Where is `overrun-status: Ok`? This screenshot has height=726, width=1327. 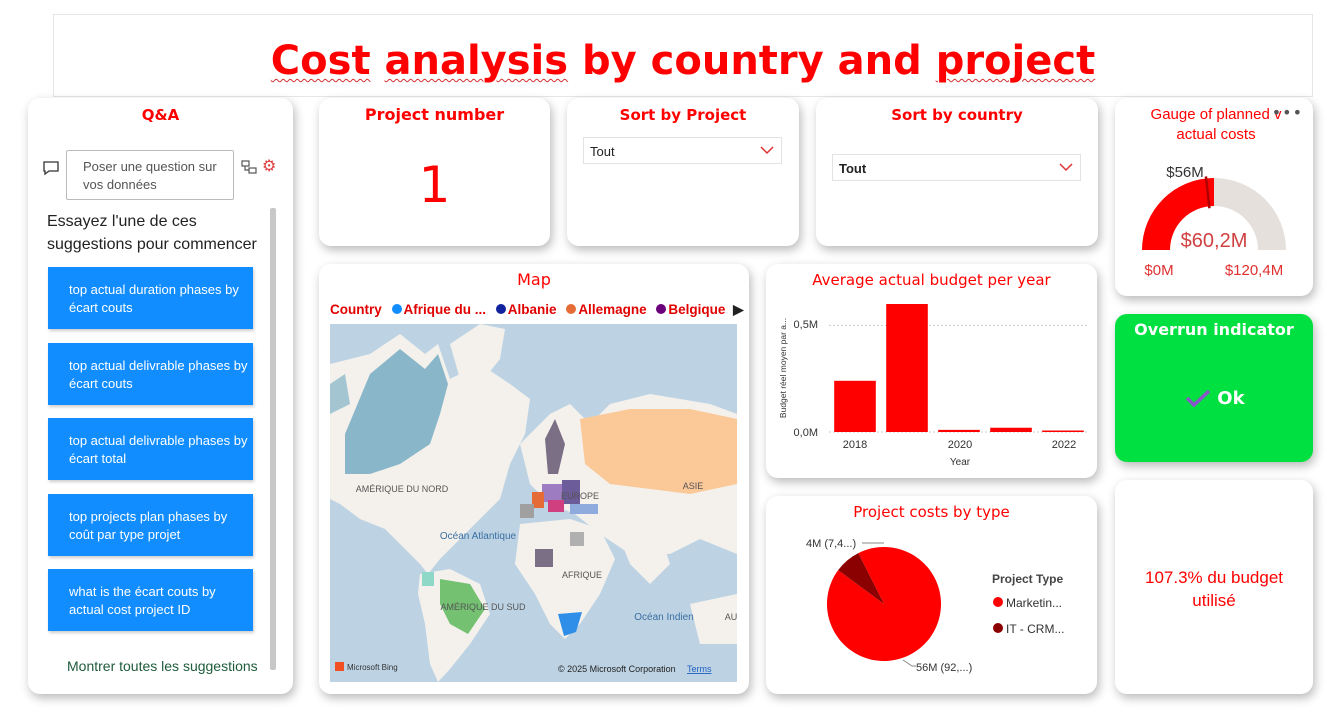 overrun-status: Ok is located at coordinates (1215, 398).